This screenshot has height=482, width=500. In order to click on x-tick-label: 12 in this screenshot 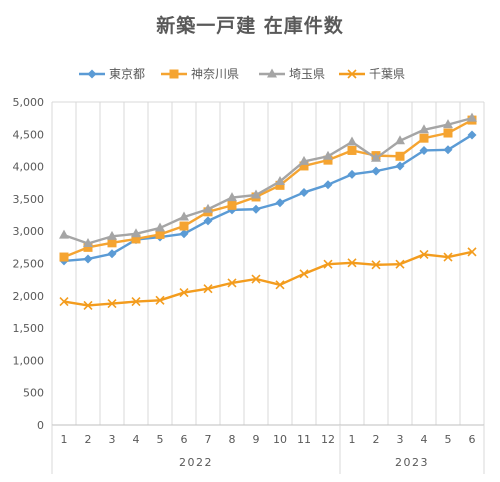, I will do `click(328, 439)`.